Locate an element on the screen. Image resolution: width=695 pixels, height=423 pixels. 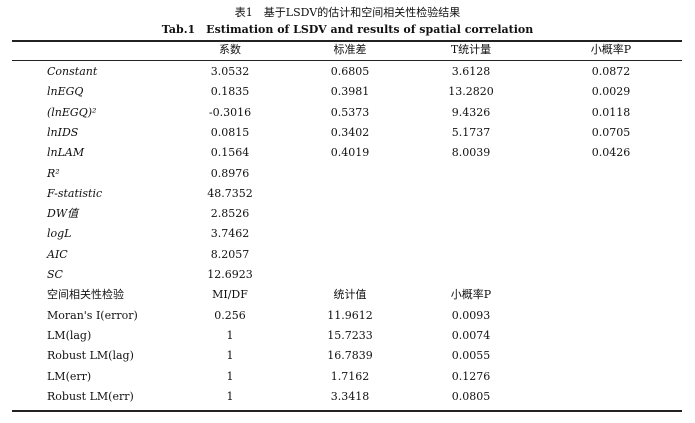
table-cell: 0.3402 is located at coordinates (350, 132).